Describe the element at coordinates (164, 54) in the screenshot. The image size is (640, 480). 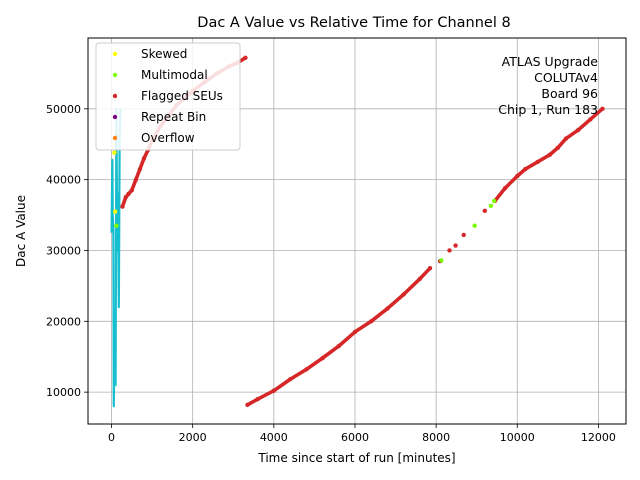
I see `legend-label: Skewed` at that location.